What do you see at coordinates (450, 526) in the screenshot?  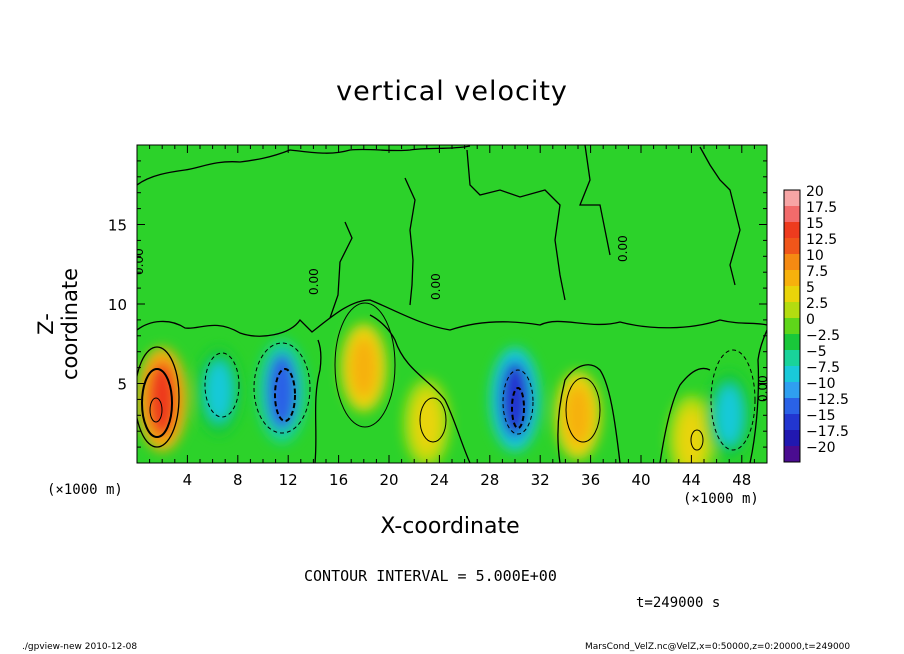 I see `x-axis-label: X-coordinate` at bounding box center [450, 526].